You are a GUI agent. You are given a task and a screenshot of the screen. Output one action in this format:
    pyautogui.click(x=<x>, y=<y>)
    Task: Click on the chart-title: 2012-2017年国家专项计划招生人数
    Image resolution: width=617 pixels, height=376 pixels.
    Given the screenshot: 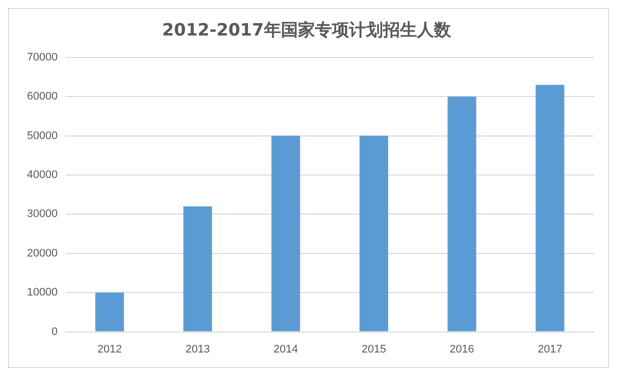 What is the action you would take?
    pyautogui.click(x=307, y=30)
    